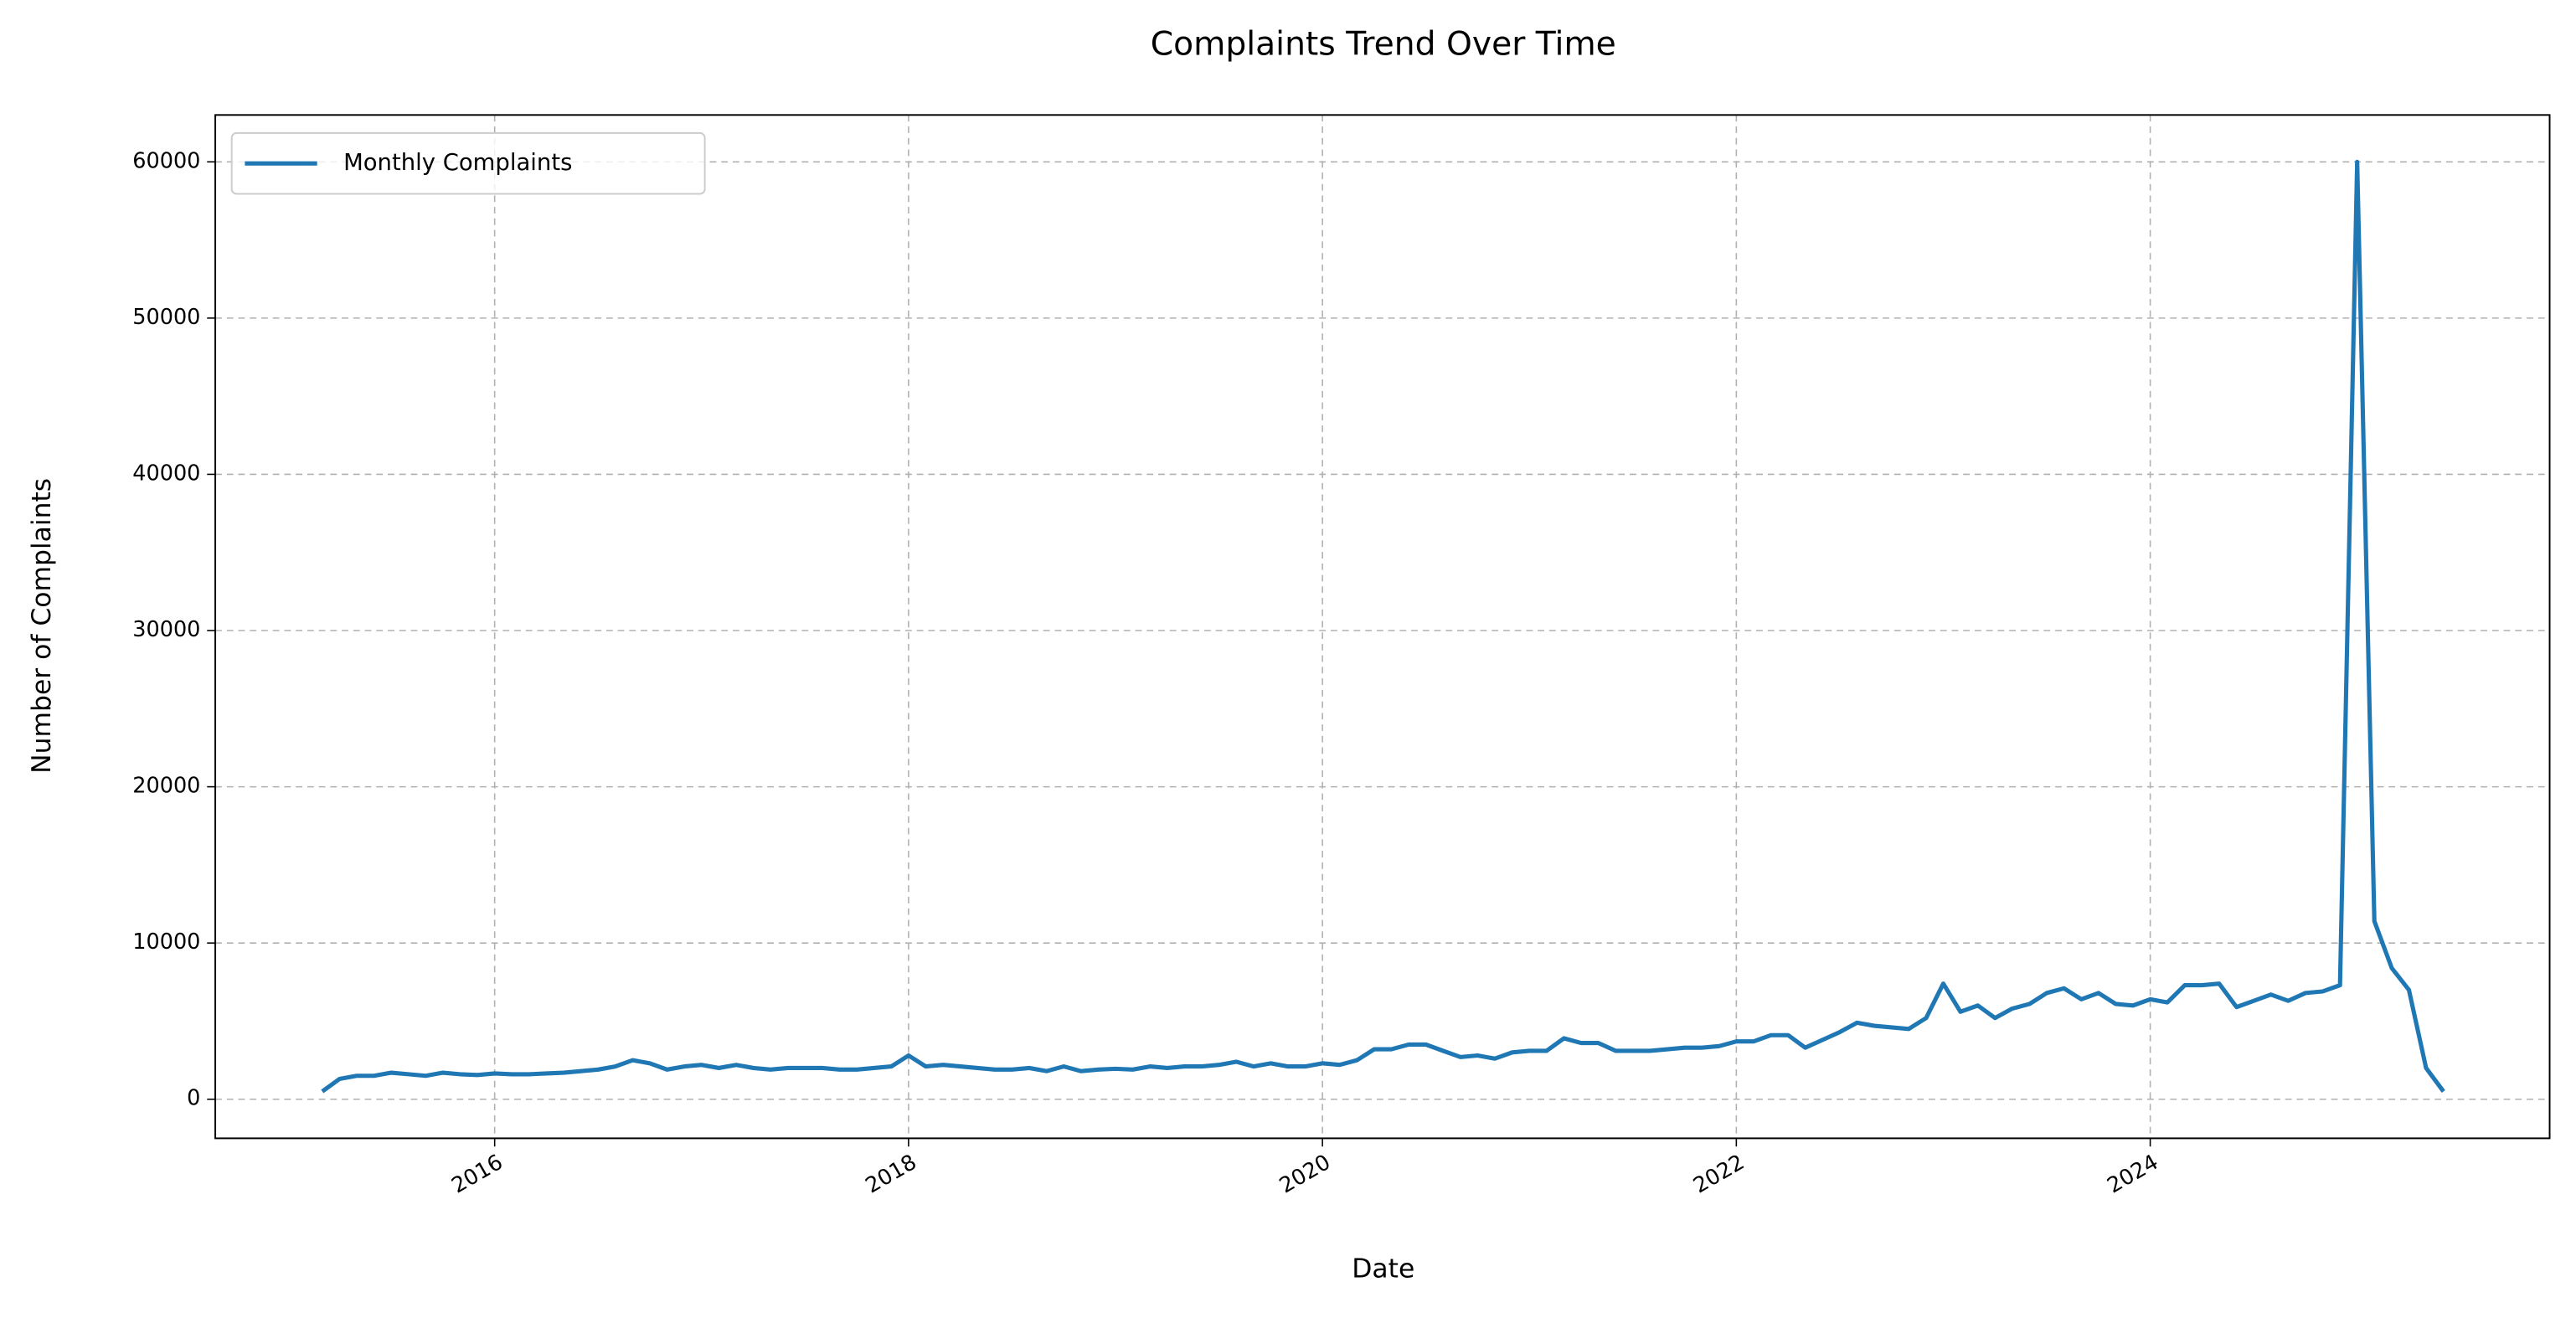 This screenshot has width=2576, height=1318. What do you see at coordinates (193, 1098) in the screenshot?
I see `y-tick-label: 0` at bounding box center [193, 1098].